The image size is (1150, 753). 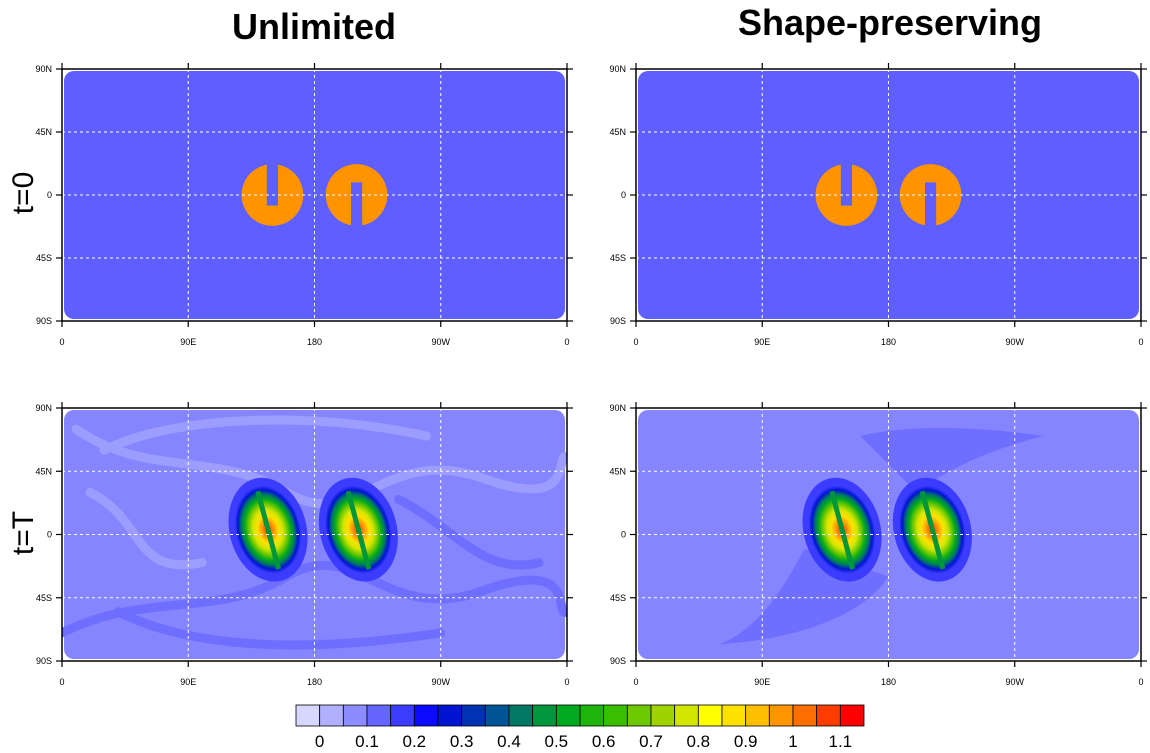 I want to click on colorbar-label: 0.2, so click(x=415, y=741).